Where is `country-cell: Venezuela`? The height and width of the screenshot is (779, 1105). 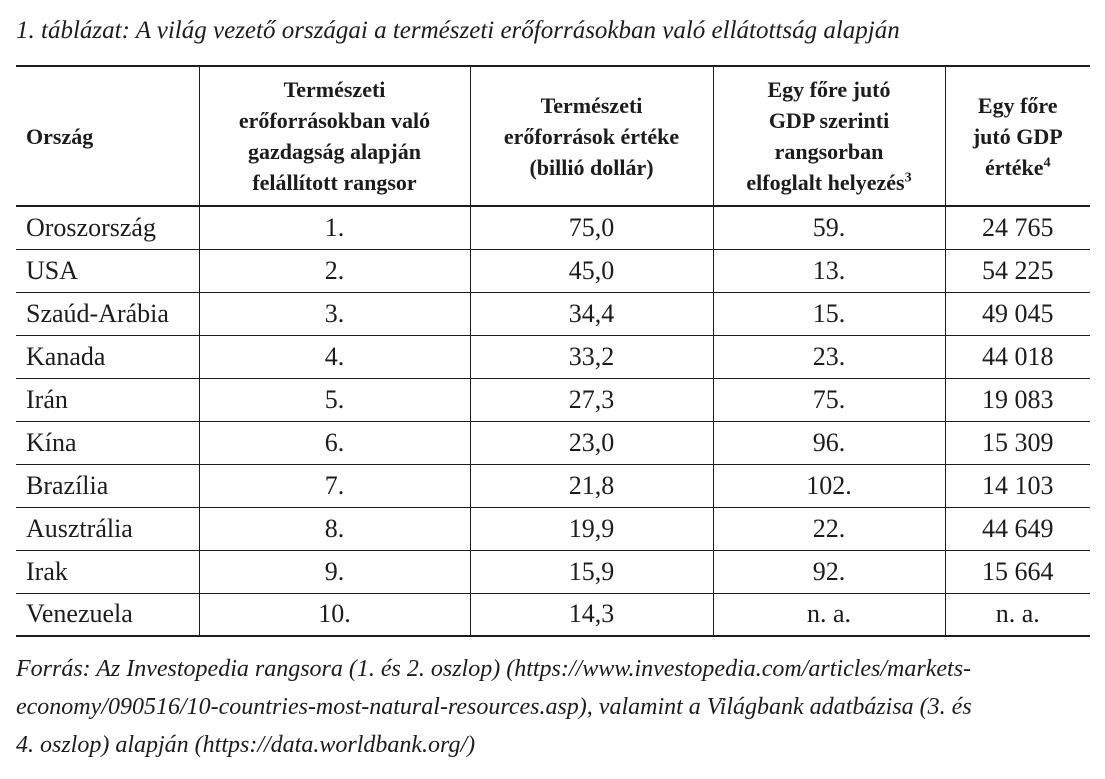
country-cell: Venezuela is located at coordinates (108, 614).